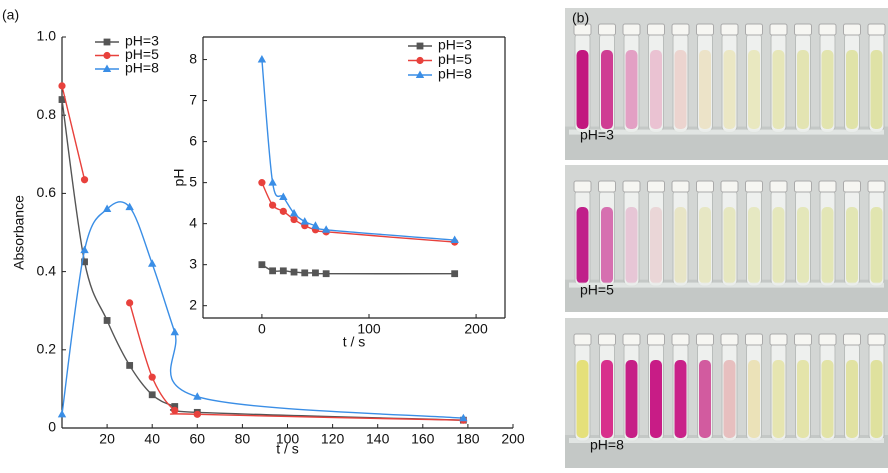 This screenshot has height=473, width=888. What do you see at coordinates (580, 18) in the screenshot?
I see `panel-label: (b)` at bounding box center [580, 18].